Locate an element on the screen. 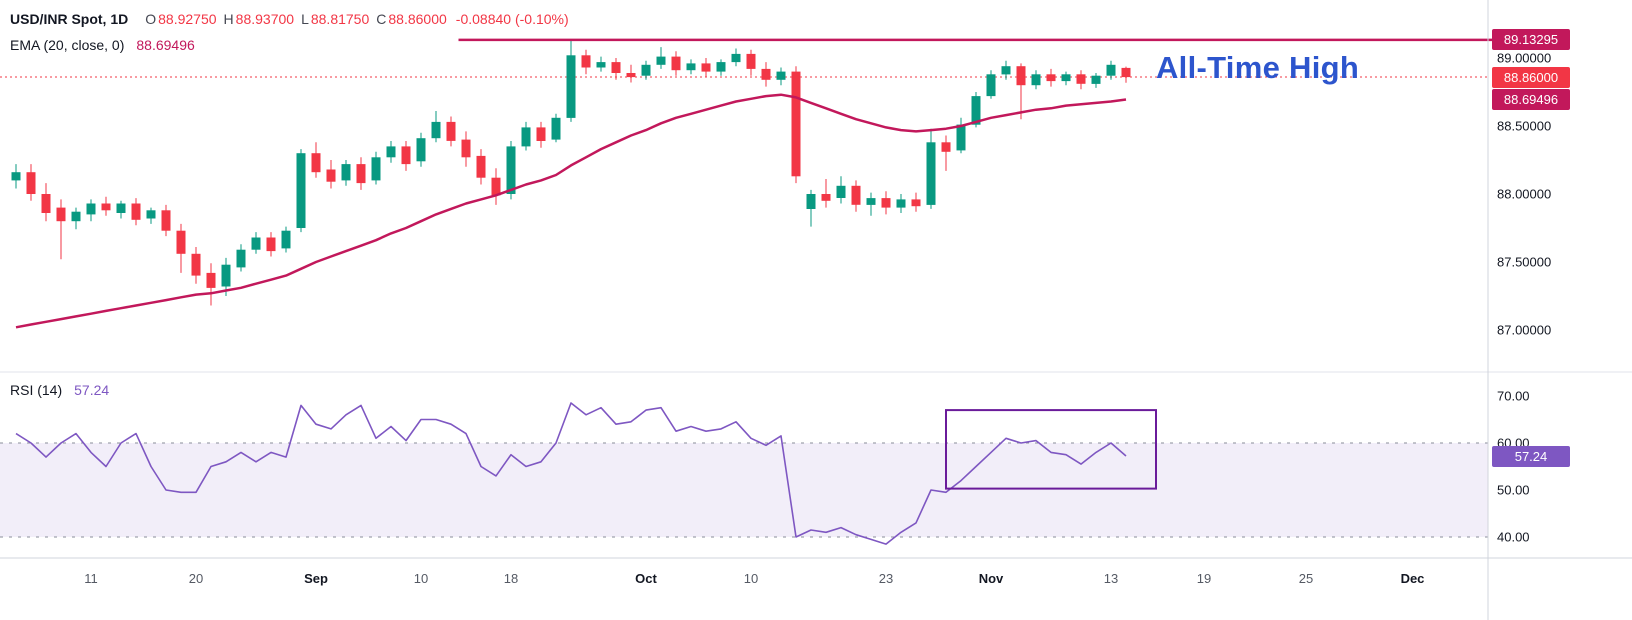 The image size is (1632, 620). price-tick-label: 88.00000 is located at coordinates (1524, 194).